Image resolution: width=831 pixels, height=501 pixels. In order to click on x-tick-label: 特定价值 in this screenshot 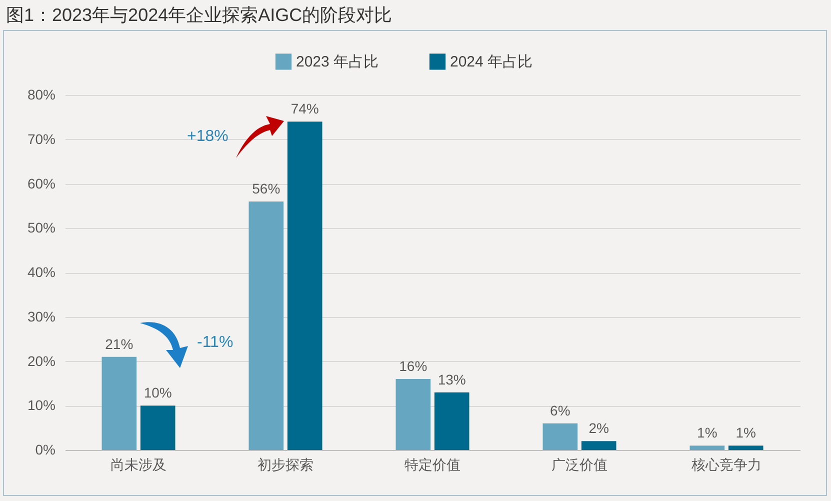, I will do `click(432, 464)`.